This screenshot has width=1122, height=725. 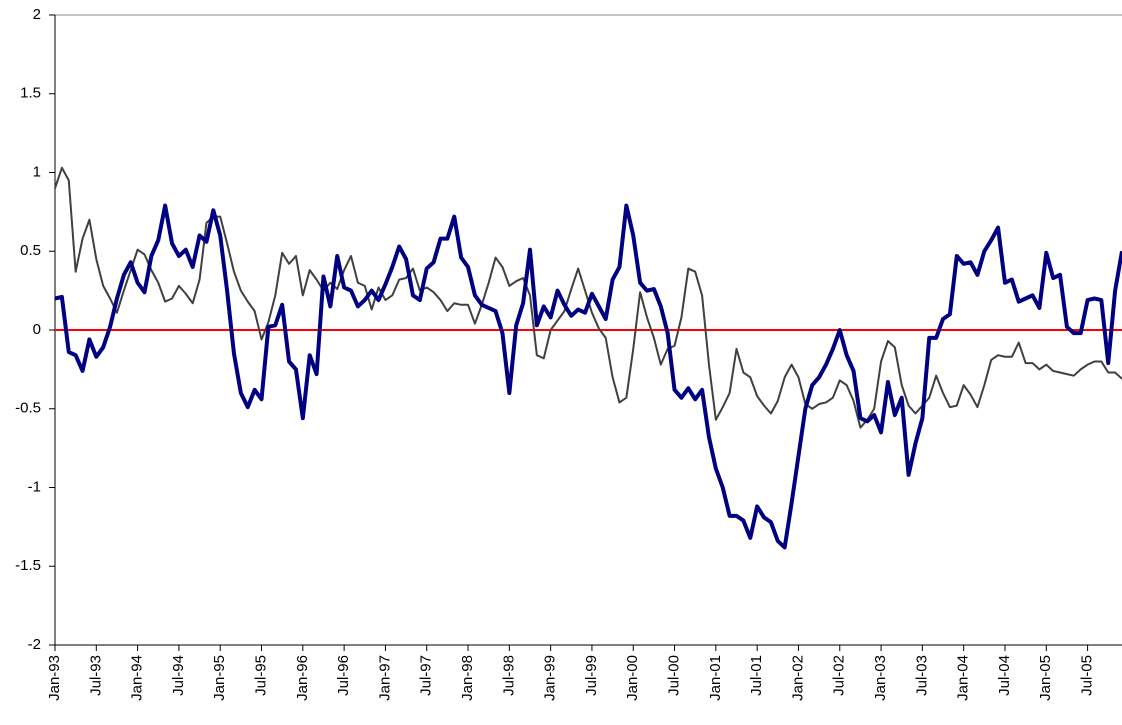 What do you see at coordinates (508, 675) in the screenshot?
I see `x-tick-label: Jul-98` at bounding box center [508, 675].